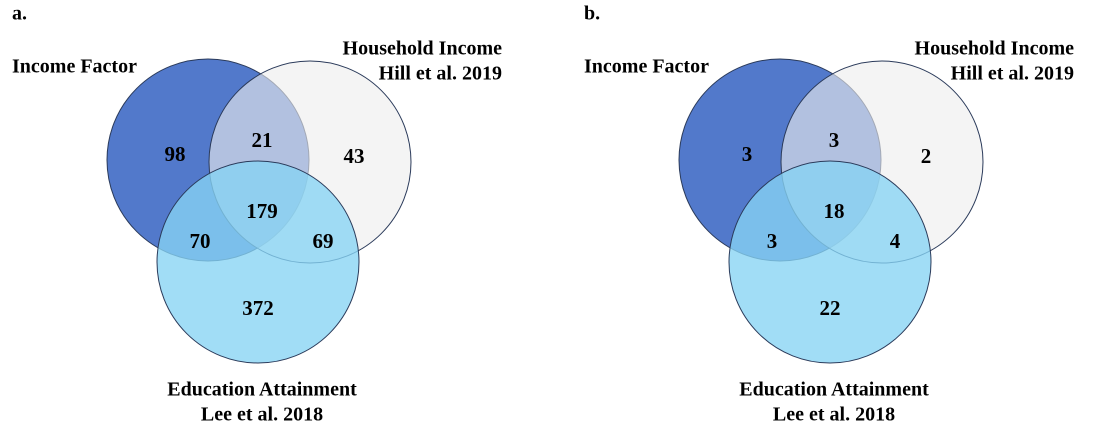 The image size is (1114, 431). Describe the element at coordinates (262, 211) in the screenshot. I see `region-count: 179` at that location.